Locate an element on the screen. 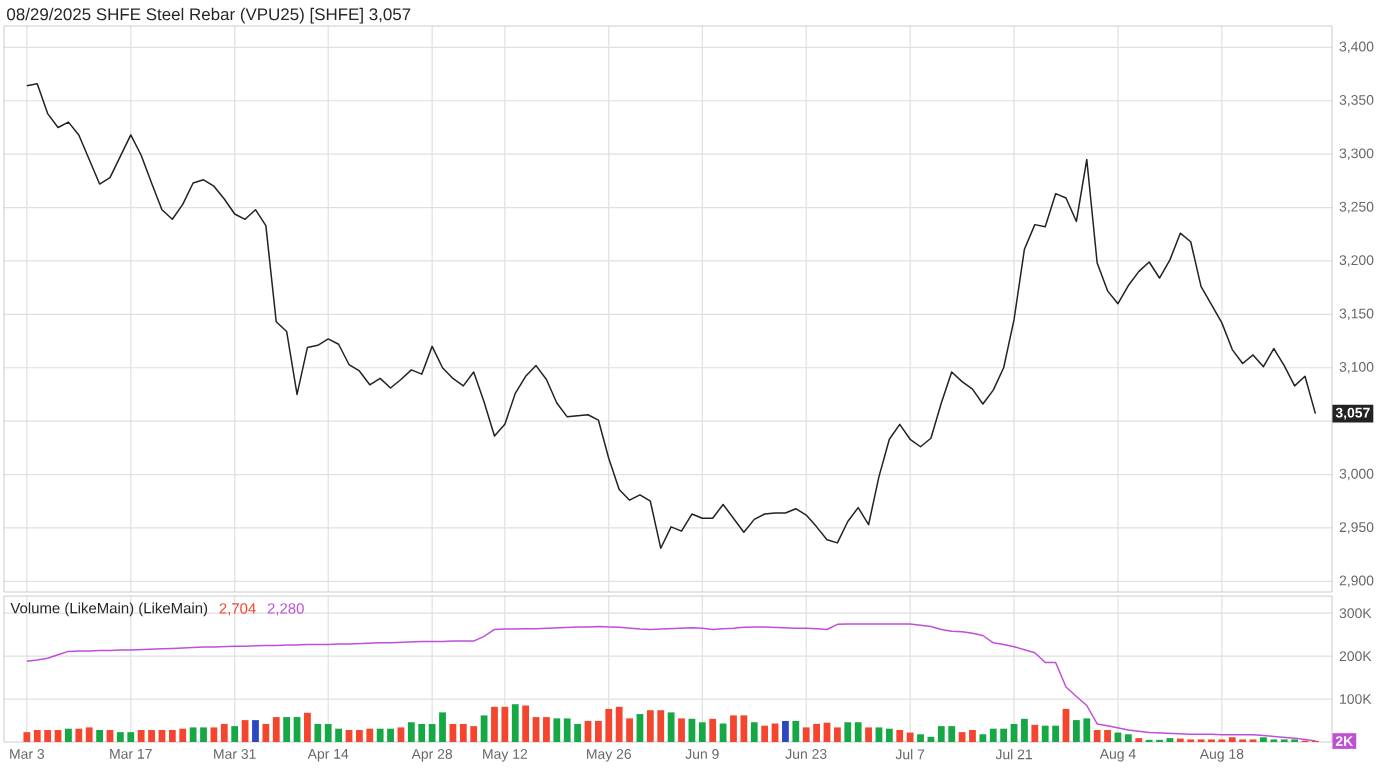  chart-title: 08/29/2025 SHFE Steel Rebar (VPU25) [SHFE] 3,057 is located at coordinates (209, 15).